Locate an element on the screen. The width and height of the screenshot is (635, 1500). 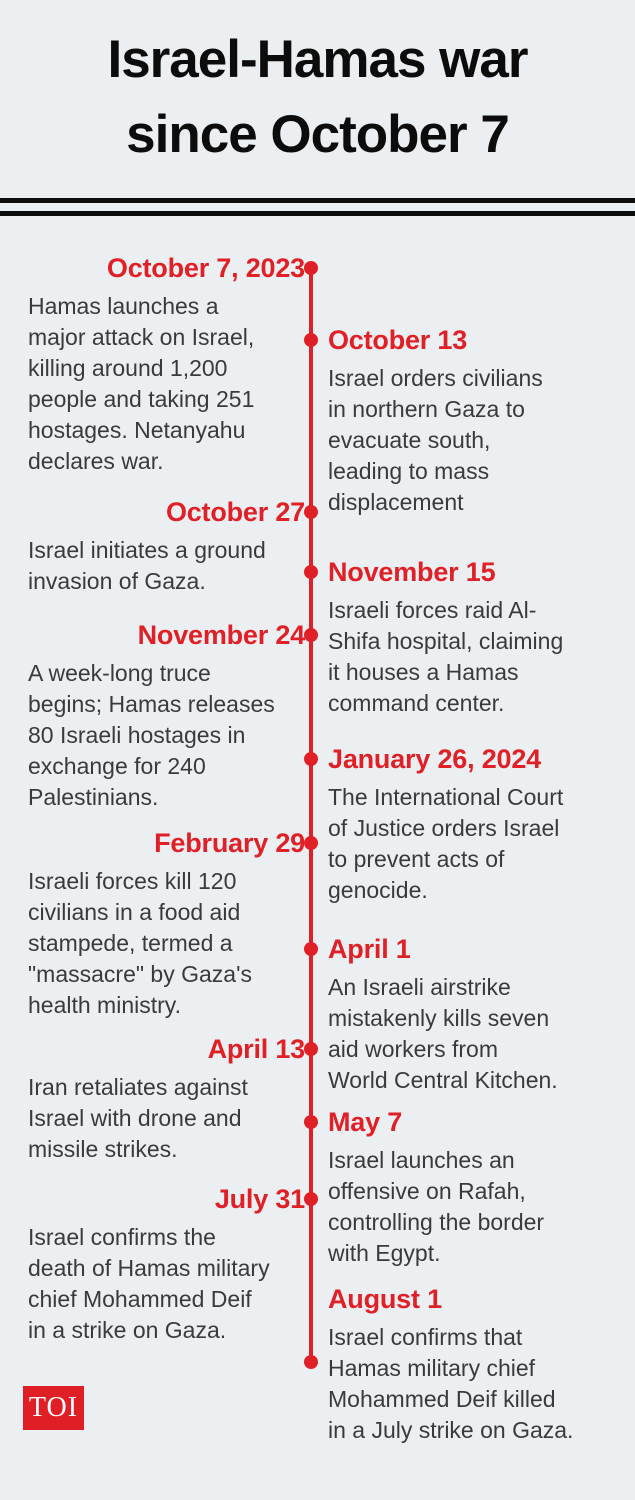
toi-logo-text: TOI is located at coordinates (53, 1407).